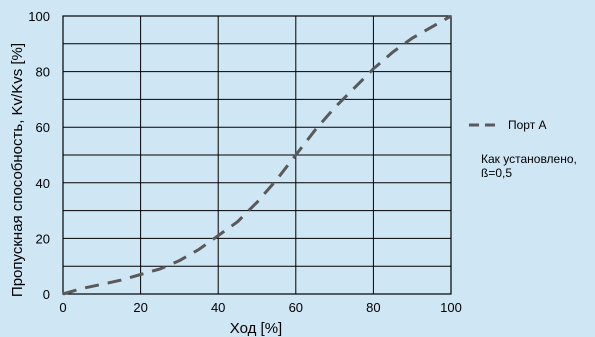  What do you see at coordinates (17, 170) in the screenshot?
I see `y-axis-title: Пропускная способность, Kv/Kvs [%]` at bounding box center [17, 170].